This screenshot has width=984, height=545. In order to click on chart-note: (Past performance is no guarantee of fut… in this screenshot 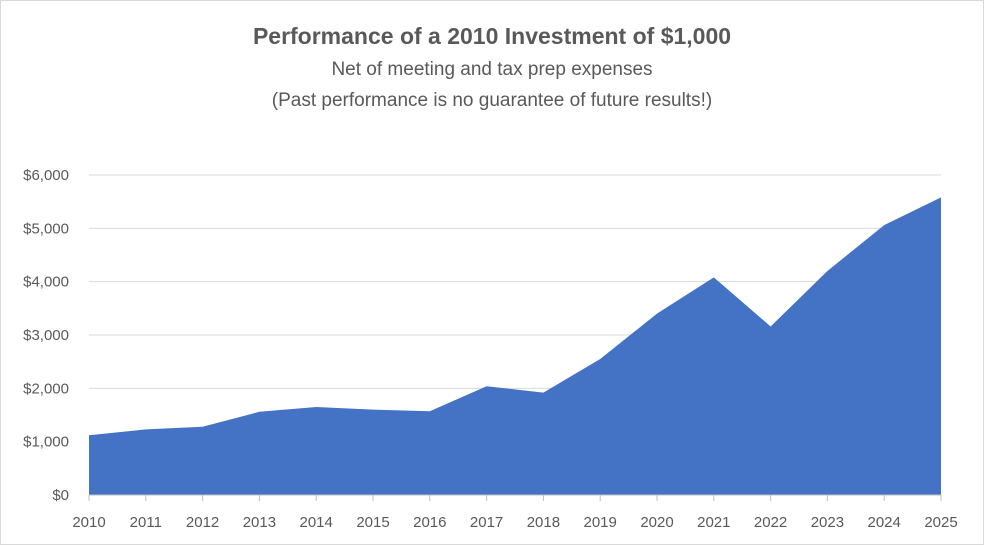, I will do `click(492, 100)`.